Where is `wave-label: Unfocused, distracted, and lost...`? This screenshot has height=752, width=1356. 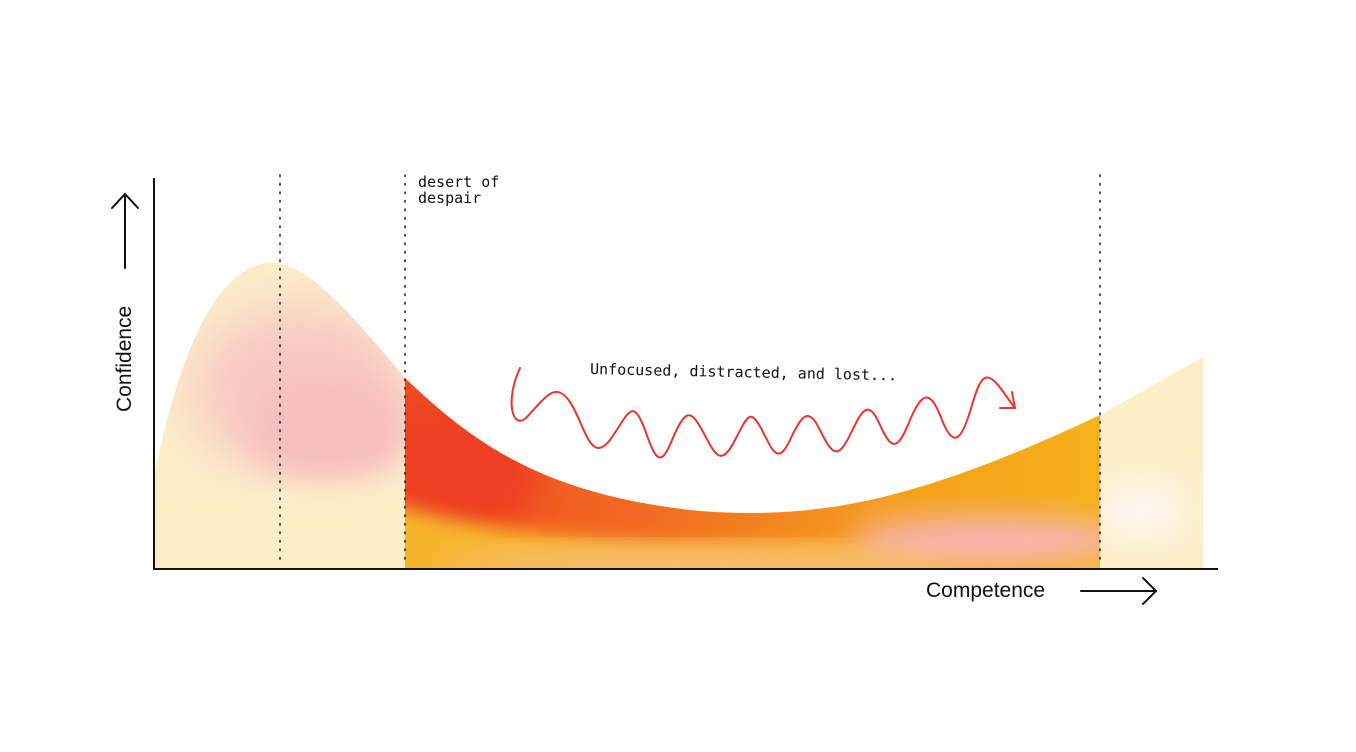
wave-label: Unfocused, distracted, and lost... is located at coordinates (743, 372).